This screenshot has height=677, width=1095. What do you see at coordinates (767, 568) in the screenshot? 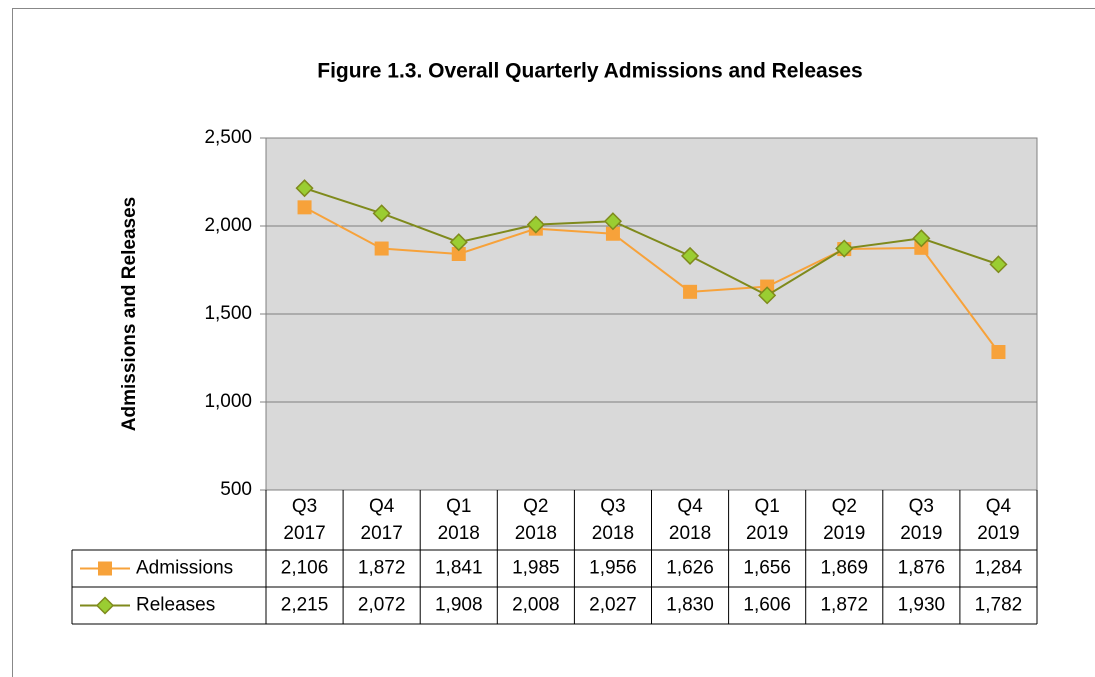
I see `table-value: 1,656` at bounding box center [767, 568].